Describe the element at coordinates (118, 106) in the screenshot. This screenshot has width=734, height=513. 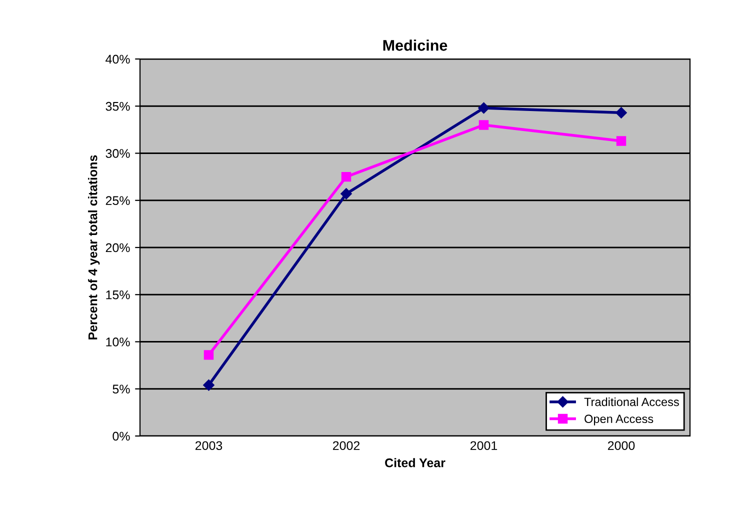
I see `y-tick-label: 35%` at that location.